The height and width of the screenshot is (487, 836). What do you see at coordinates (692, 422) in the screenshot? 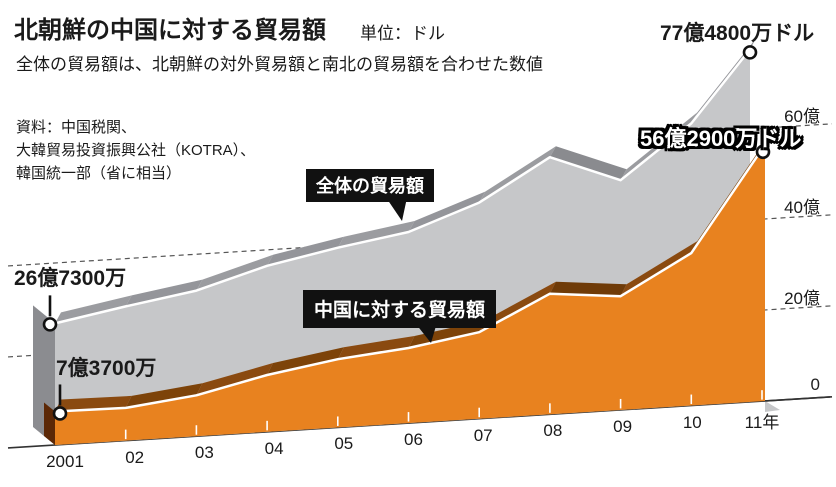
I see `x-tick-label: 10` at bounding box center [692, 422].